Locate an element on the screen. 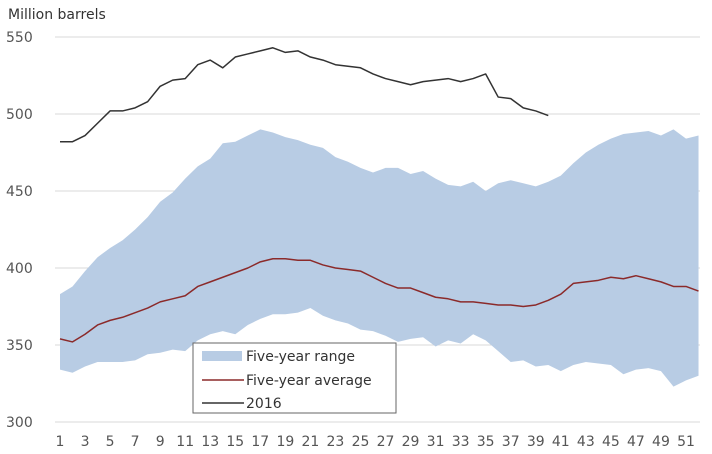 Image resolution: width=712 pixels, height=454 pixels. y-tick-label: 400 is located at coordinates (19, 269).